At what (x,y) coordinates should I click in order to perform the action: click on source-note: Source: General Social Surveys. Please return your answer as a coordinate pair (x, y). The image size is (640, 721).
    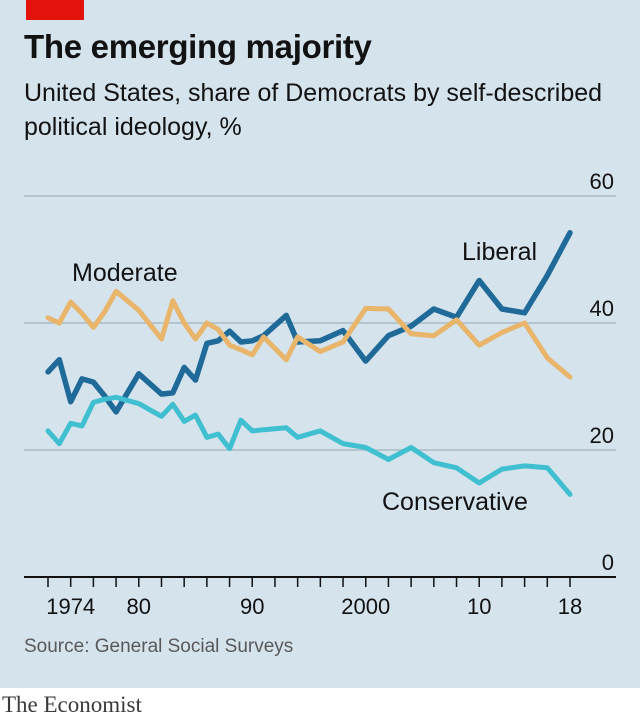
    Looking at the image, I should click on (158, 647).